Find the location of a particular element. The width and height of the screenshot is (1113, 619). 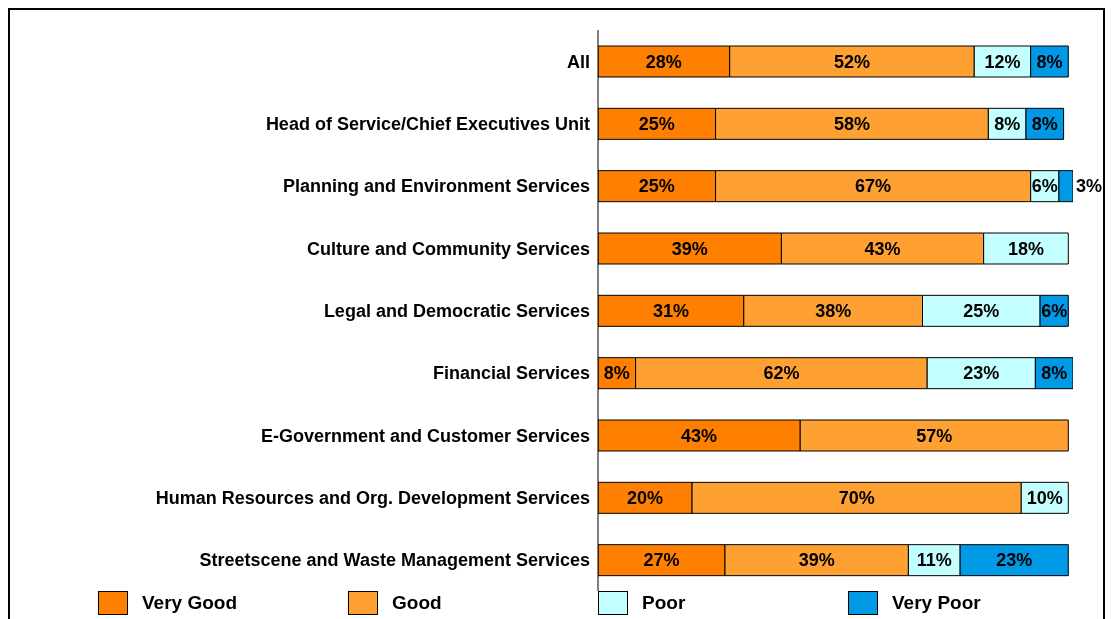

data-label: 10% is located at coordinates (1044, 498).